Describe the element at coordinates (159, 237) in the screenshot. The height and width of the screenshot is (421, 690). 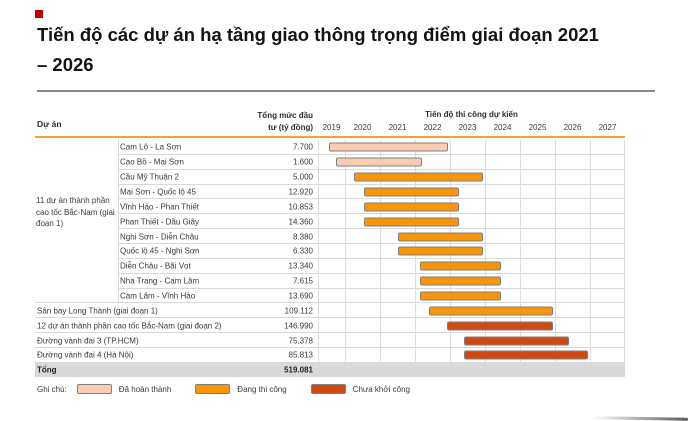
I see `project-name: Nghi Sơn - Diễn Châu` at that location.